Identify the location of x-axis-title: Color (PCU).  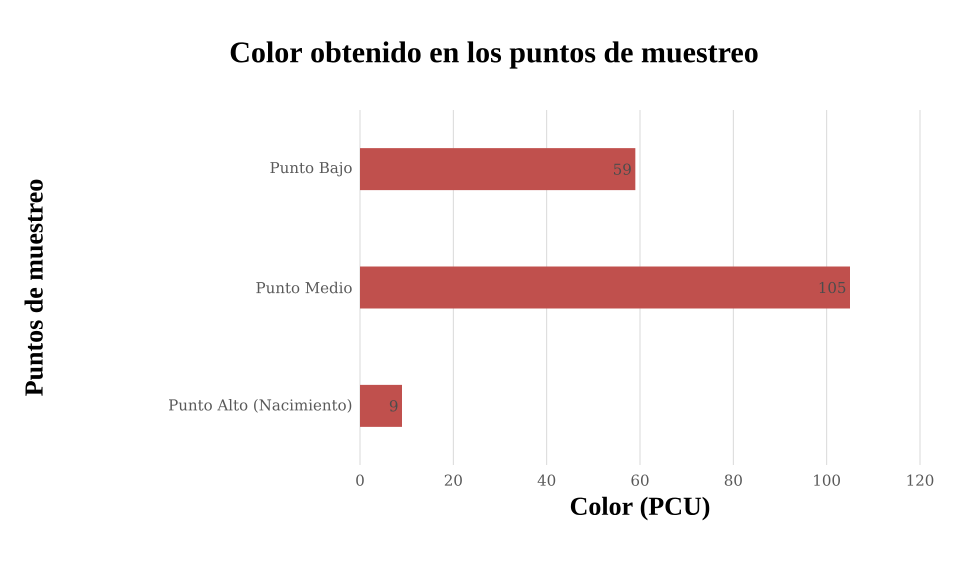
(640, 508).